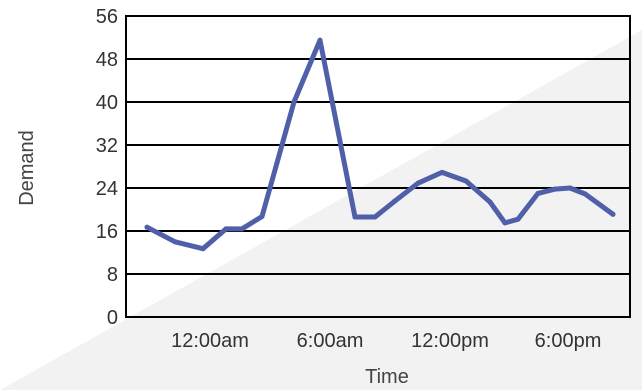 This screenshot has width=642, height=390. What do you see at coordinates (107, 167) in the screenshot?
I see `y-axis-ticks: 0 8 16 24 32 40 48 56` at bounding box center [107, 167].